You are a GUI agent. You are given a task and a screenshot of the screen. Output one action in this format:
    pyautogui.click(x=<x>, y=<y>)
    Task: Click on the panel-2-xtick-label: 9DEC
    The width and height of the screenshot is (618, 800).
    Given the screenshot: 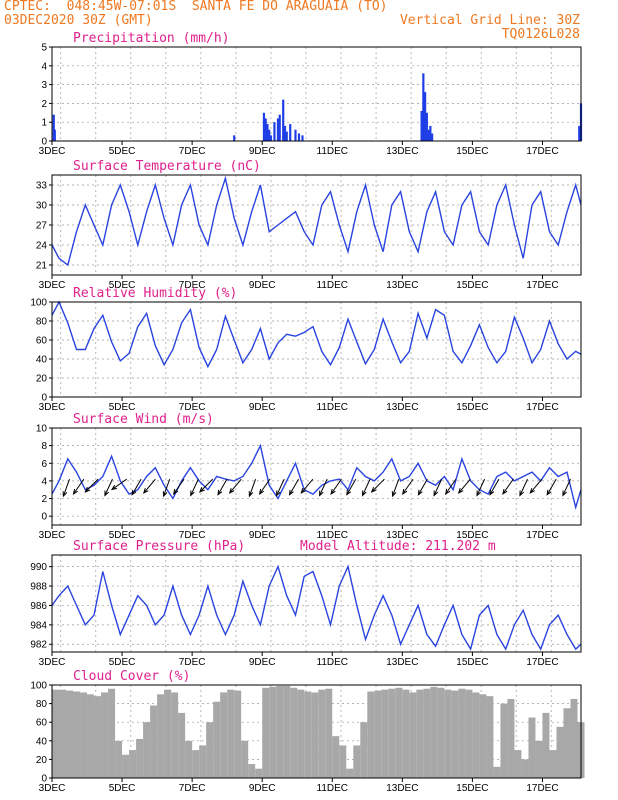 What is the action you would take?
    pyautogui.click(x=262, y=285)
    